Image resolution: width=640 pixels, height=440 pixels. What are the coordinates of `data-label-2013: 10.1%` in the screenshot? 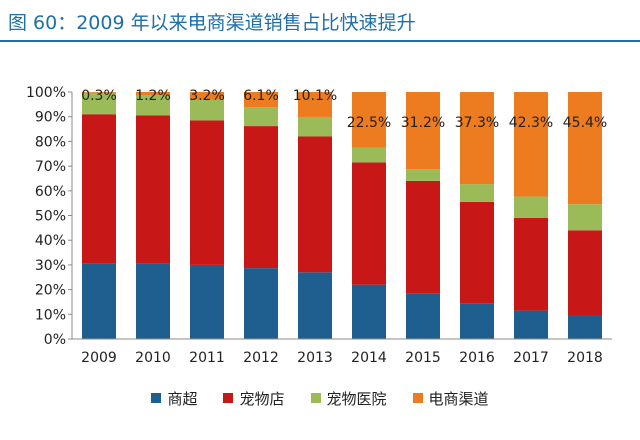 It's located at (315, 96).